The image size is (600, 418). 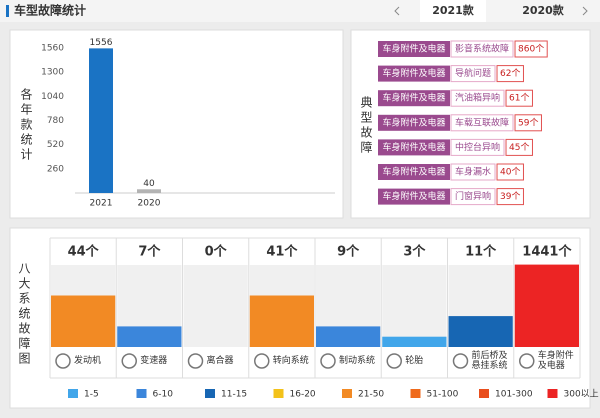 What do you see at coordinates (50, 10) in the screenshot?
I see `page-title: 车型故障统计` at bounding box center [50, 10].